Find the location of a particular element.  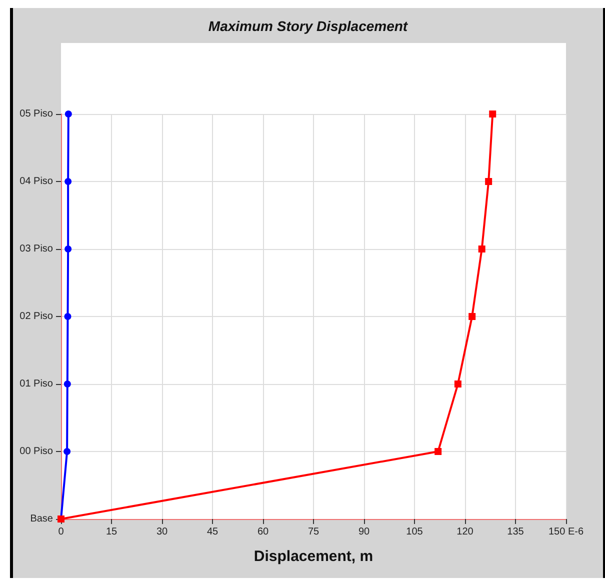

x-tick-label: 120 is located at coordinates (465, 532).